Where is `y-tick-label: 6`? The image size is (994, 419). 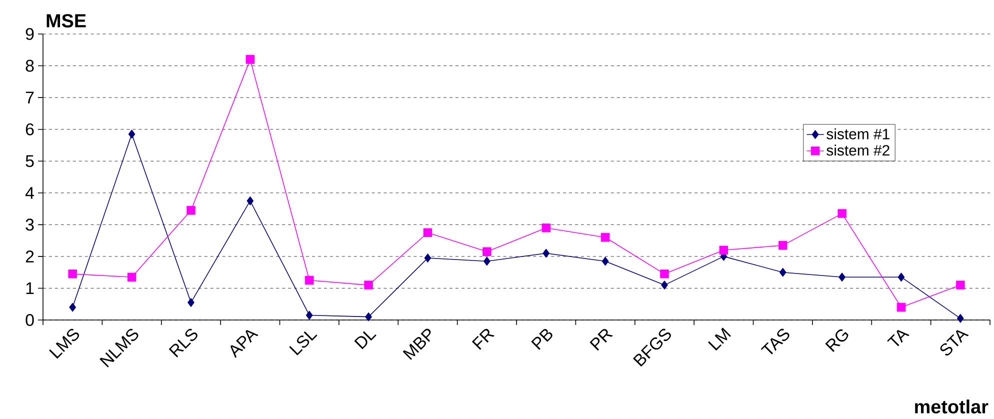 y-tick-label: 6 is located at coordinates (30, 129).